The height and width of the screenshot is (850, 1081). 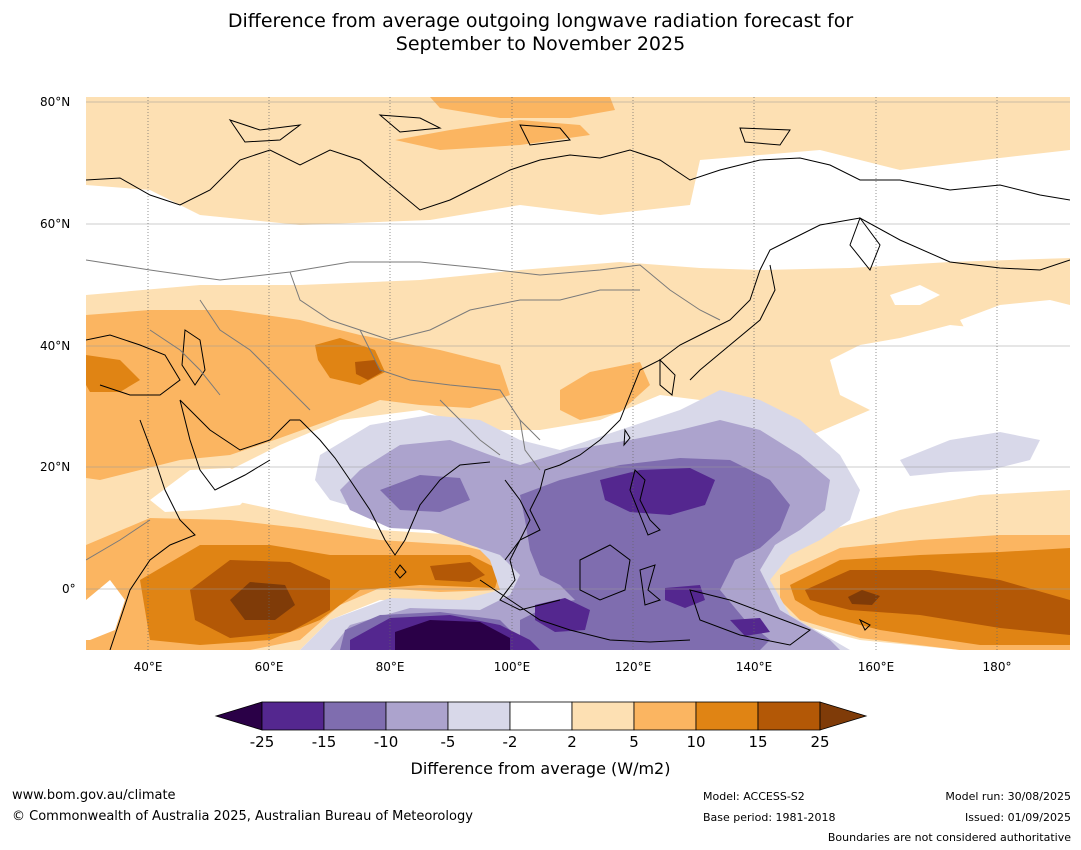 What do you see at coordinates (69, 589) in the screenshot?
I see `lat-label-0: 0°` at bounding box center [69, 589].